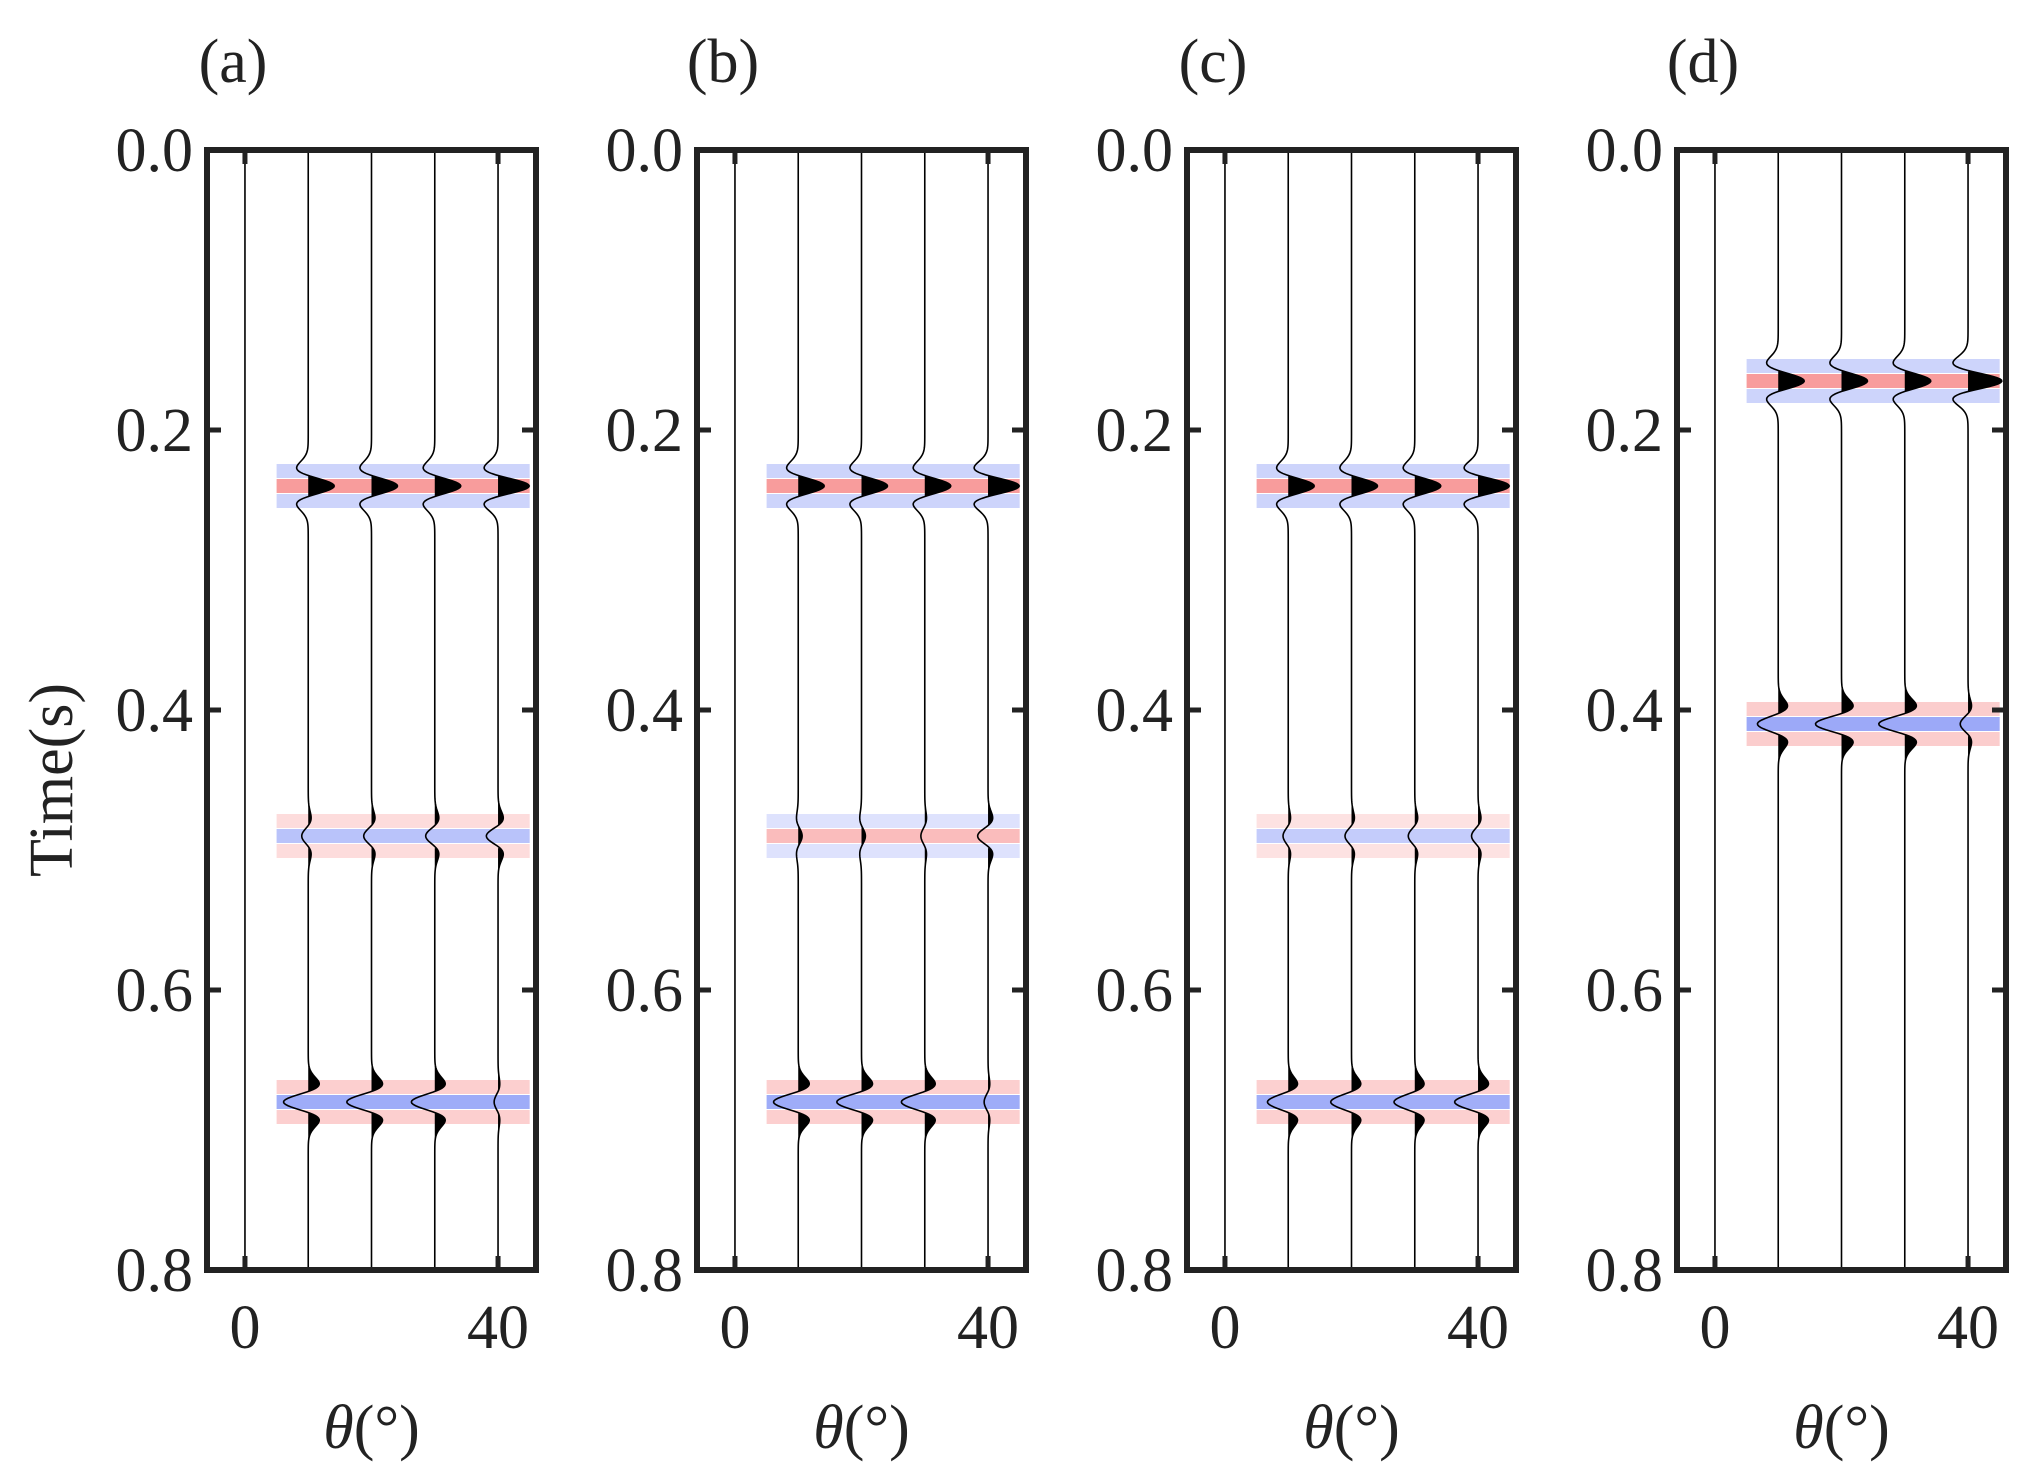  Describe the element at coordinates (1625, 151) in the screenshot. I see `y-tick-label: 0.0` at that location.